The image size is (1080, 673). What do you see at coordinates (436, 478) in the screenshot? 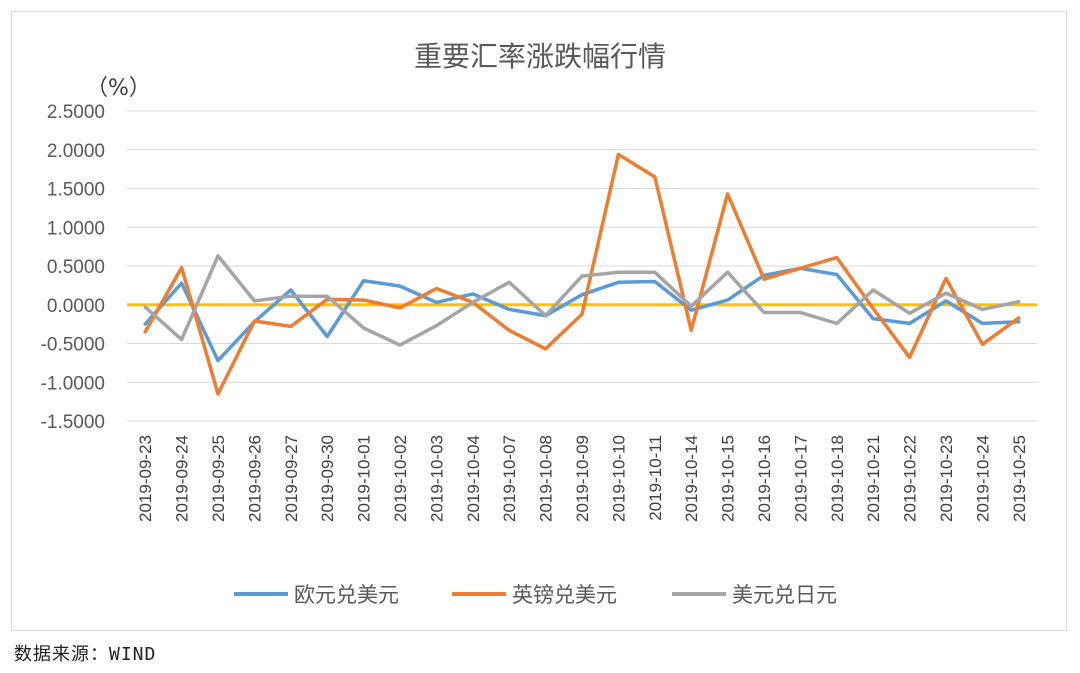
I see `x-tick-label: 2019-10-03` at bounding box center [436, 478].